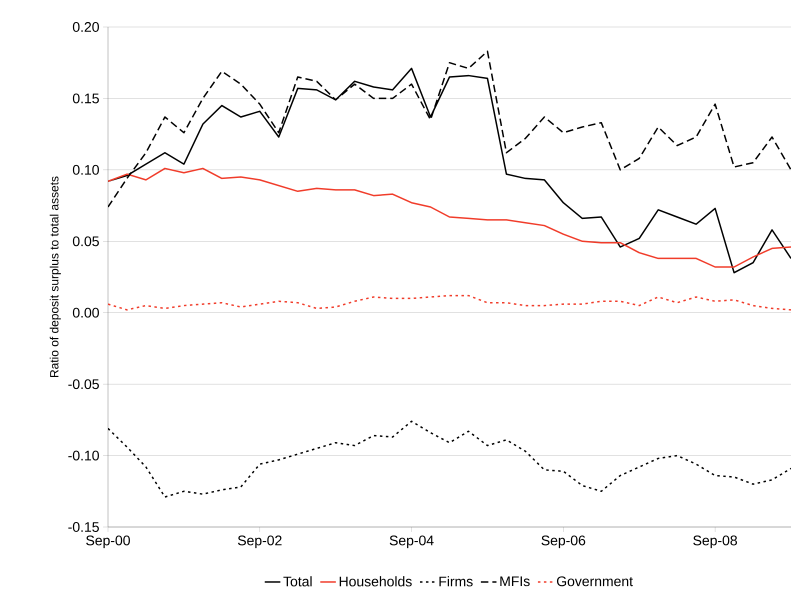 Image resolution: width=792 pixels, height=608 pixels. Describe the element at coordinates (456, 581) in the screenshot. I see `legend-label: Firms` at that location.